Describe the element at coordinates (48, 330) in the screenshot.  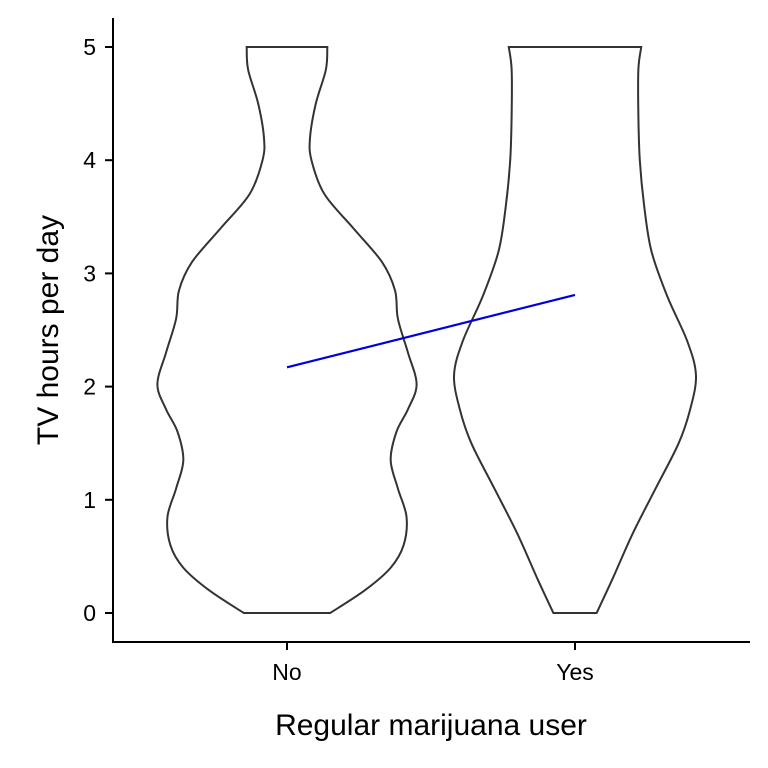
I see `y-axis-title: TV hours per day` at that location.